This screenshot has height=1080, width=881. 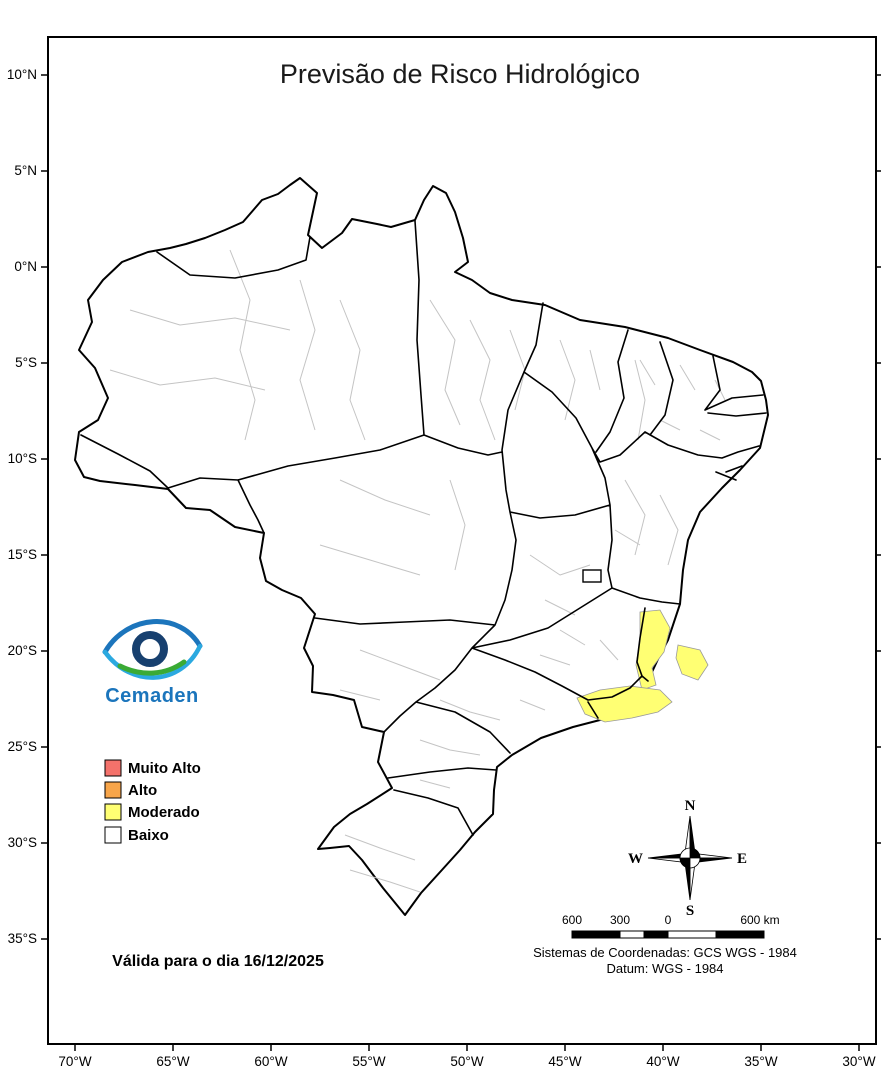 What do you see at coordinates (668, 920) in the screenshot?
I see `scale-label-0: 0` at bounding box center [668, 920].